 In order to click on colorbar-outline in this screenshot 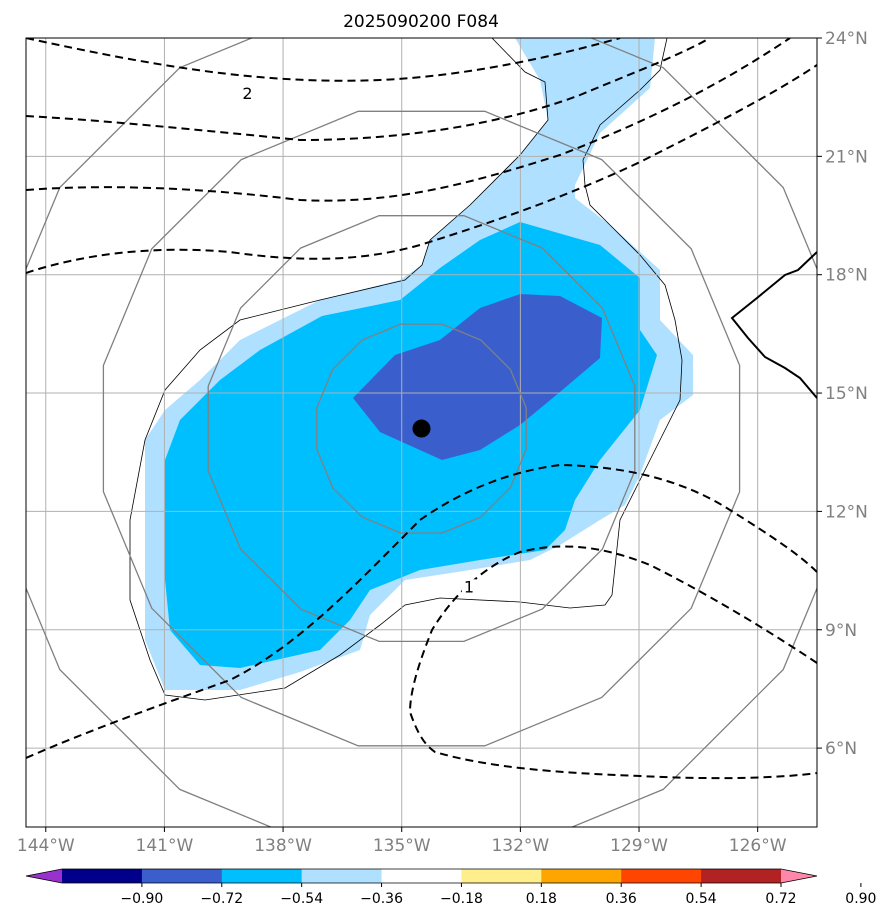, I will do `click(421, 876)`.